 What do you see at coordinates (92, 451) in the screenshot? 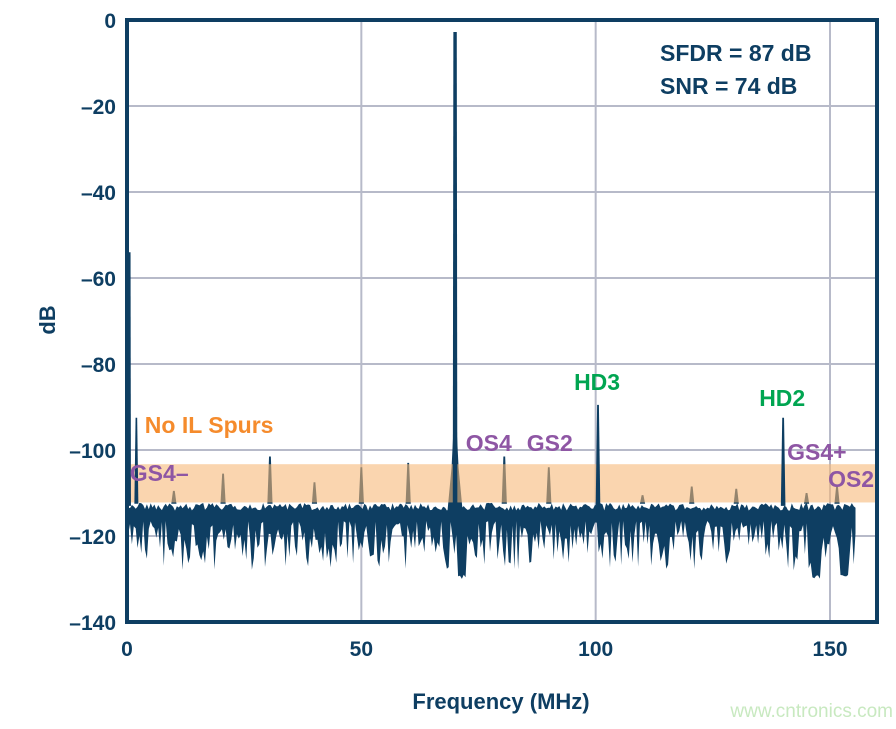
I see `y-tick-label: –100` at bounding box center [92, 451].